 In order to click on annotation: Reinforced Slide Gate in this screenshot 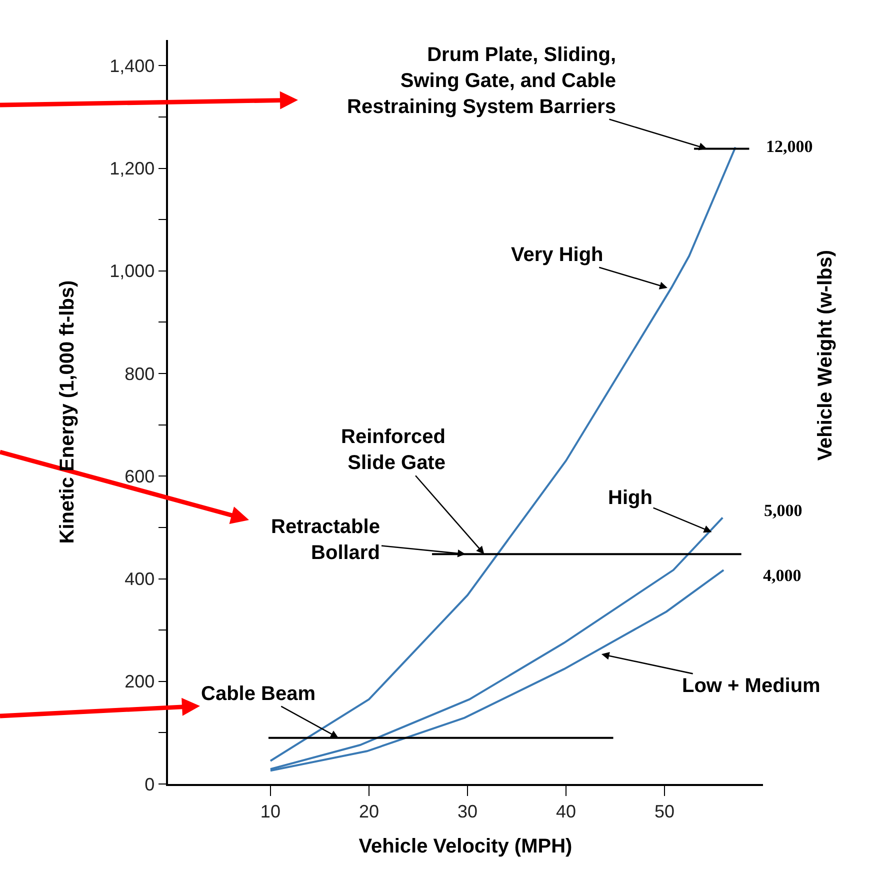, I will do `click(393, 450)`.